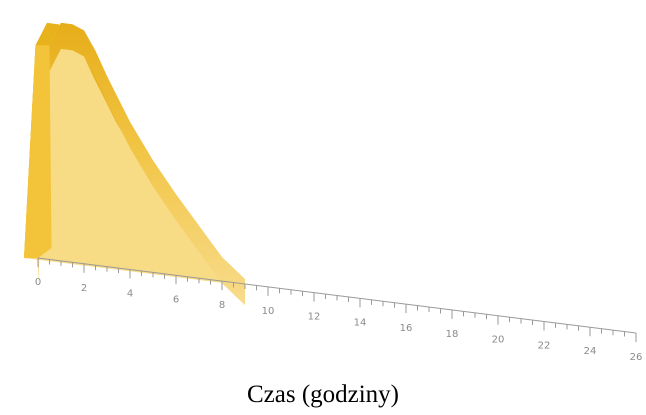 The image size is (646, 415). What do you see at coordinates (323, 394) in the screenshot?
I see `x-axis-label: Czas (godziny)` at bounding box center [323, 394].